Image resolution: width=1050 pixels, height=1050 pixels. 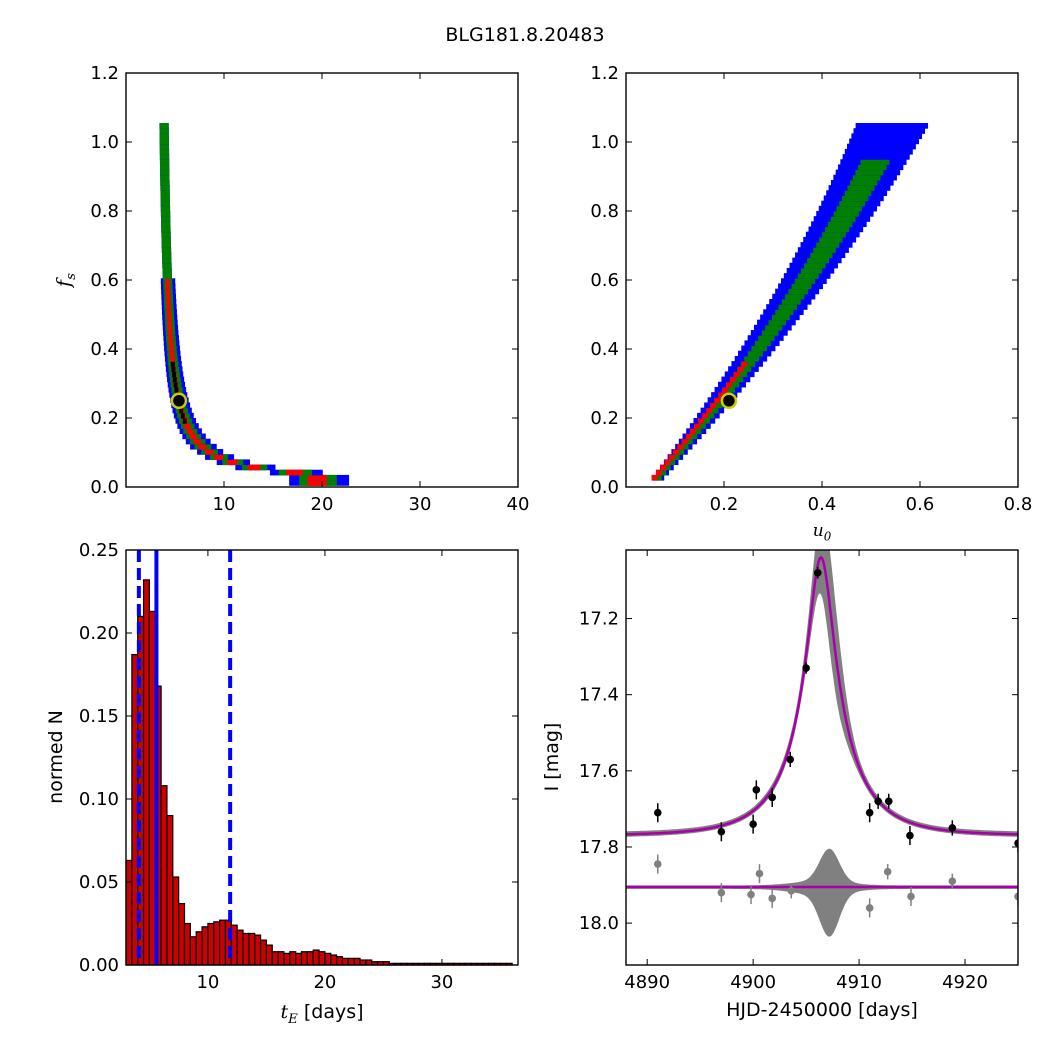 What do you see at coordinates (604, 142) in the screenshot?
I see `panel1-ytick-label: 1.0` at bounding box center [604, 142].